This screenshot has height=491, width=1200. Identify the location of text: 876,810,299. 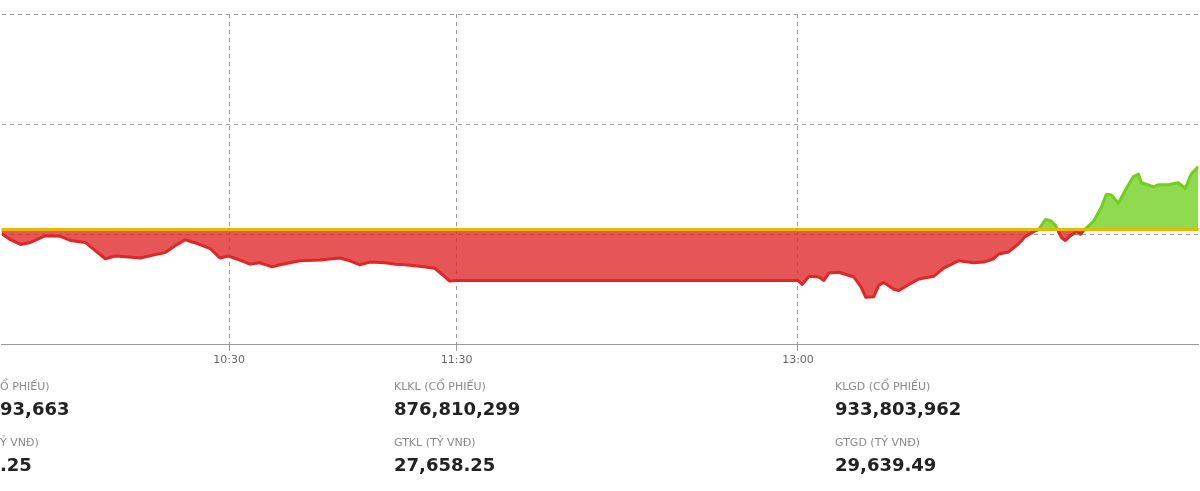
(457, 409).